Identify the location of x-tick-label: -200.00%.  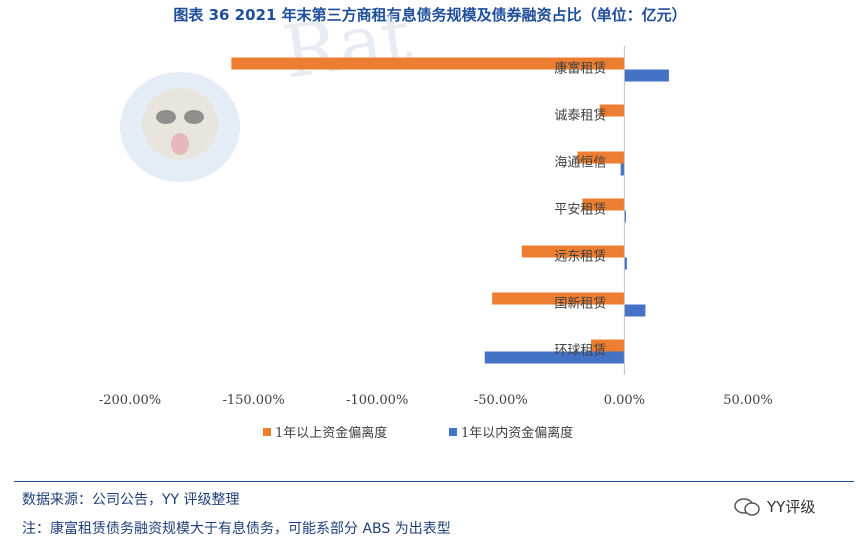
(130, 400).